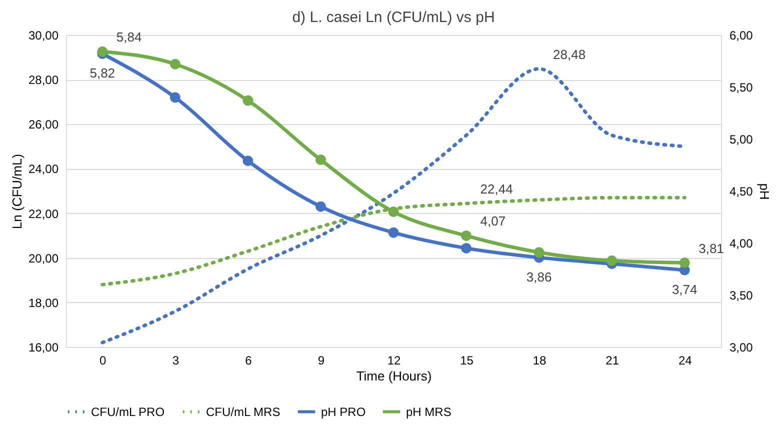 The width and height of the screenshot is (780, 428). What do you see at coordinates (742, 295) in the screenshot?
I see `y2-tick-label: 3,50` at bounding box center [742, 295].